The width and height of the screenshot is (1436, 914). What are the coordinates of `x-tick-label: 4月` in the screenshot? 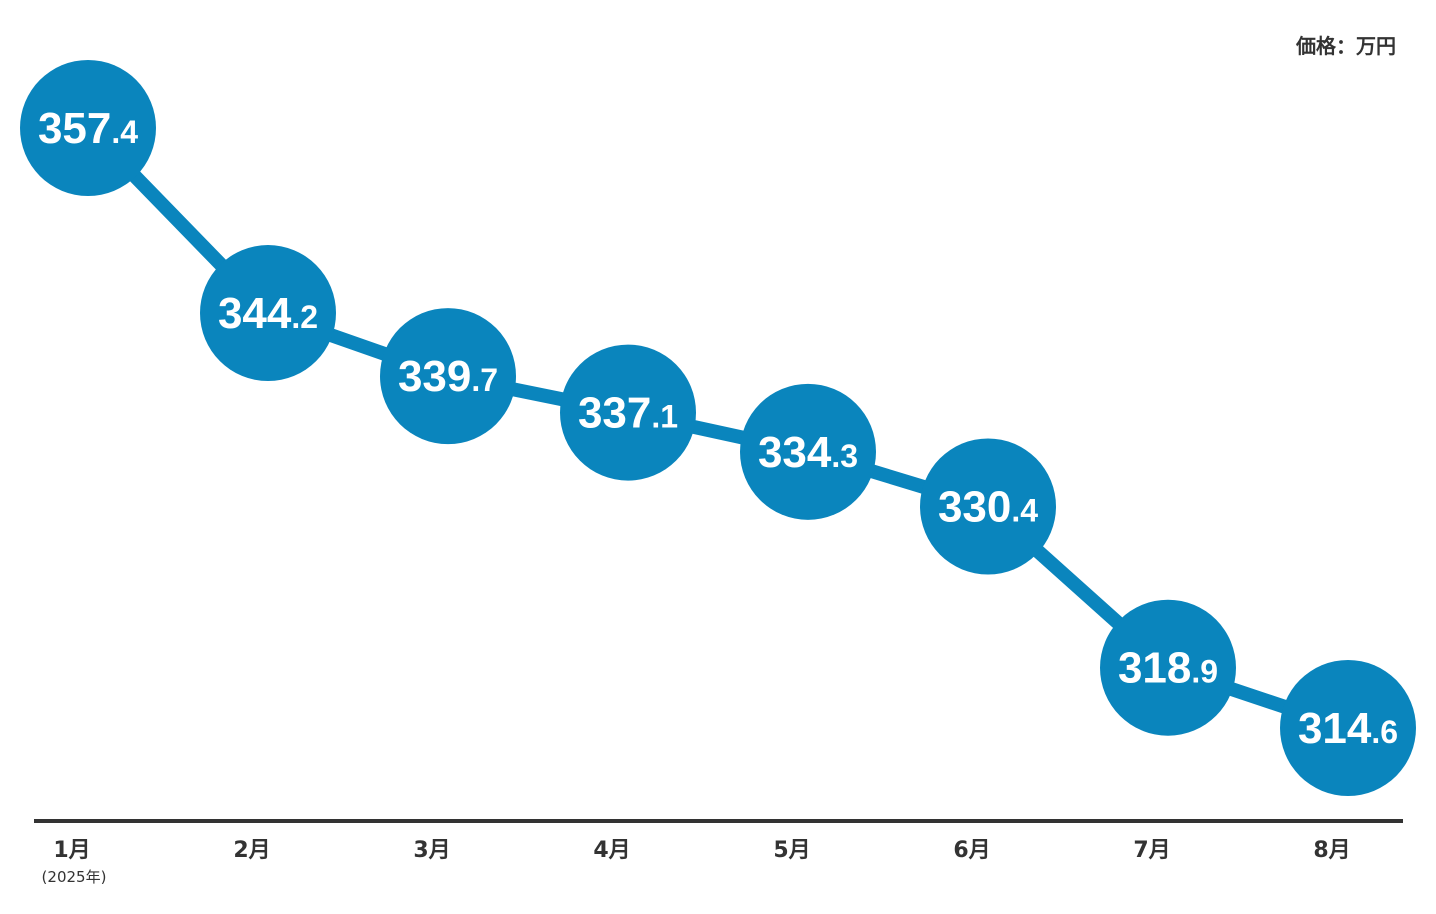 It's located at (611, 850).